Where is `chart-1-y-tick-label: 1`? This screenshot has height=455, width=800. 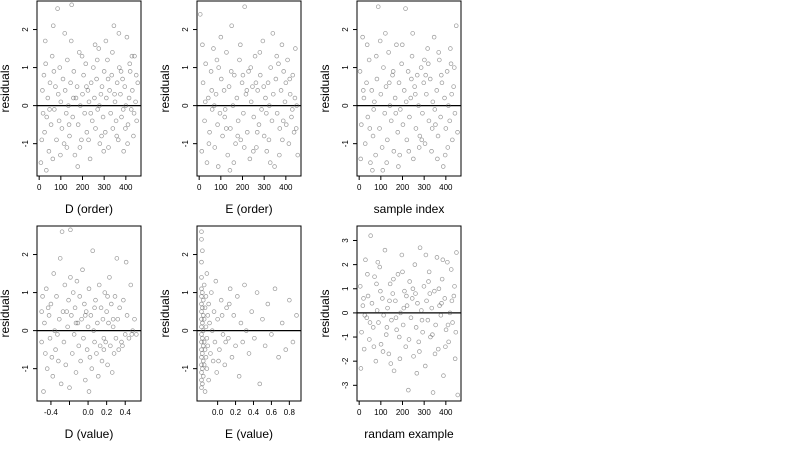
chart-1-y-tick-label: 1 is located at coordinates (25, 67).